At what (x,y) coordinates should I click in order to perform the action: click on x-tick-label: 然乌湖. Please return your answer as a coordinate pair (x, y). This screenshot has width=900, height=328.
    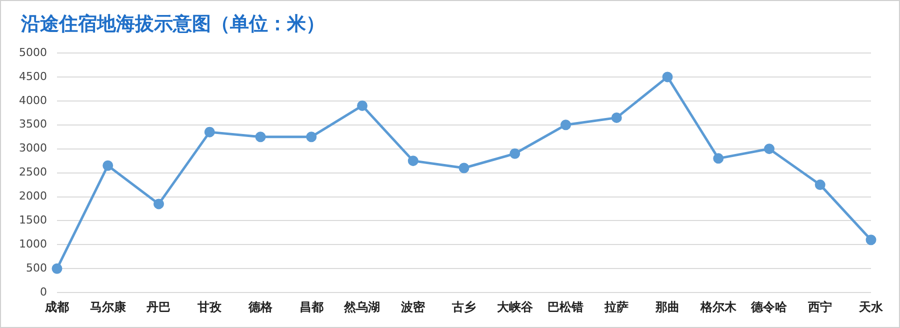
    Looking at the image, I should click on (361, 307).